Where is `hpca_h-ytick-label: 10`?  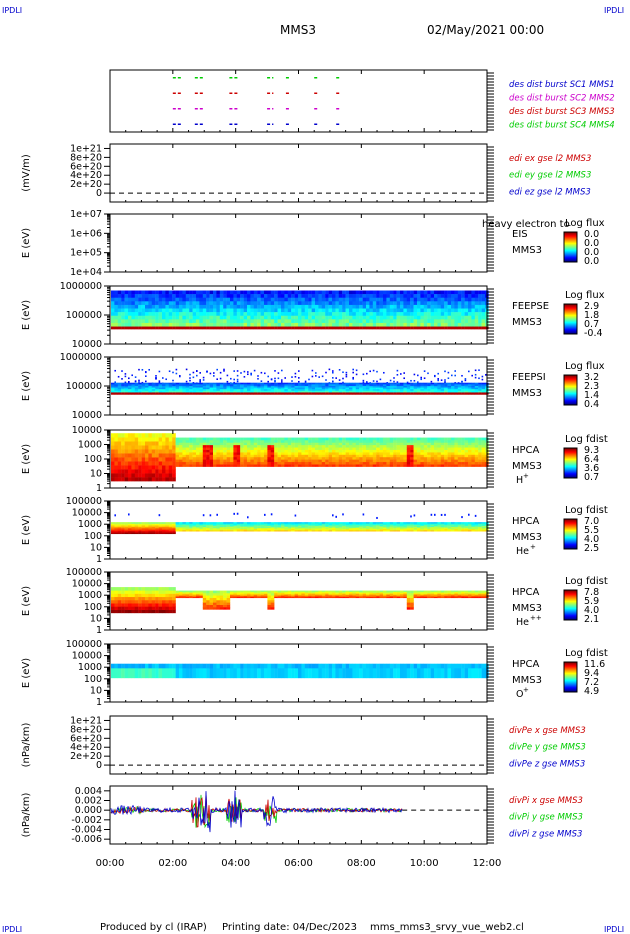
hpca_h-ytick-label: 10 is located at coordinates (96, 474).